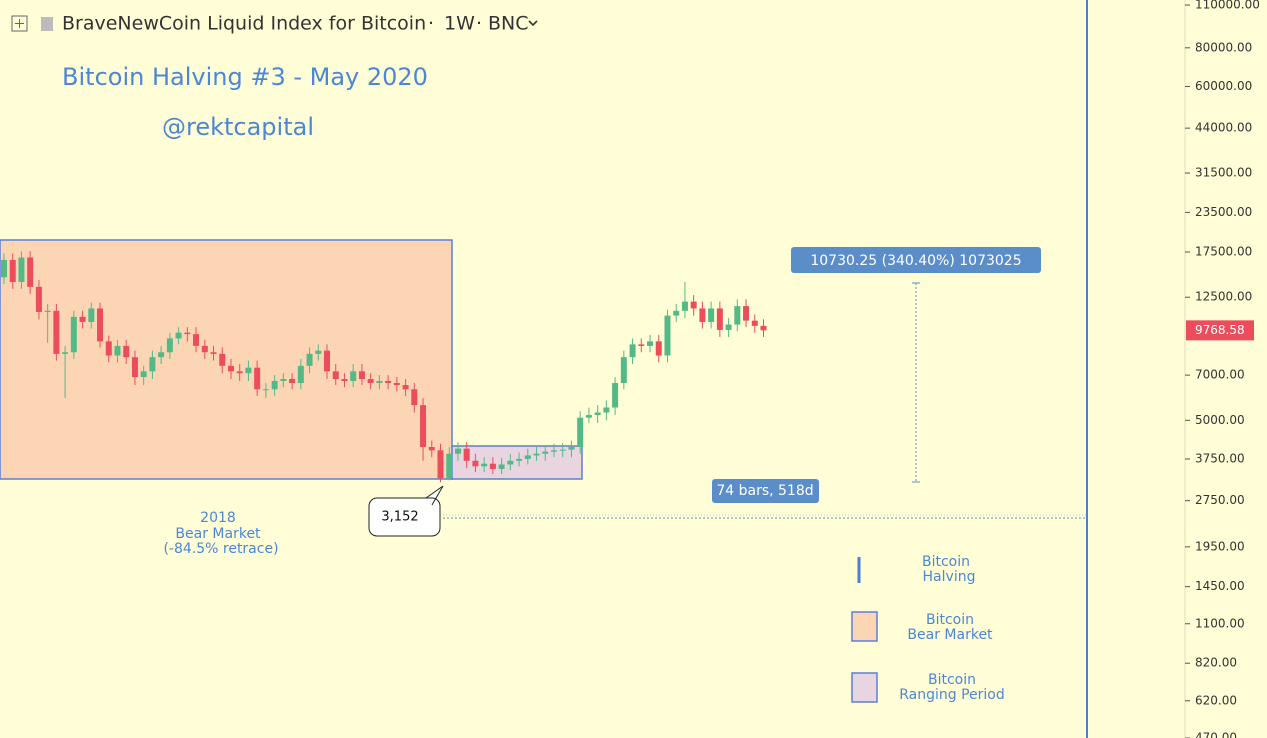 The image size is (1267, 738). I want to click on note-line: Bear Market, so click(218, 534).